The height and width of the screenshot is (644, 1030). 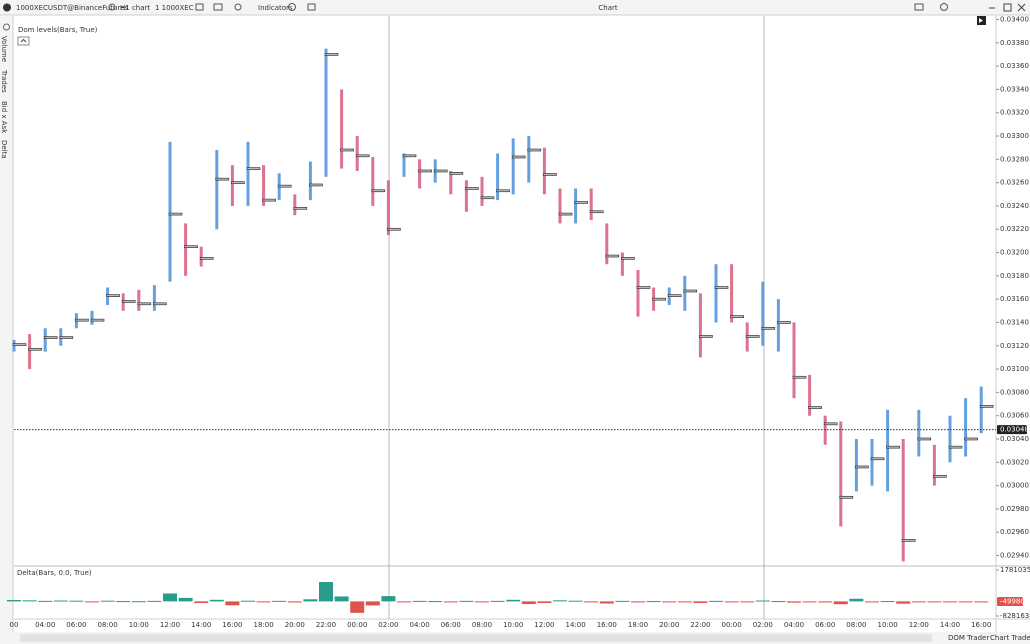 I want to click on x-tick-label: 08:00, so click(x=856, y=625).